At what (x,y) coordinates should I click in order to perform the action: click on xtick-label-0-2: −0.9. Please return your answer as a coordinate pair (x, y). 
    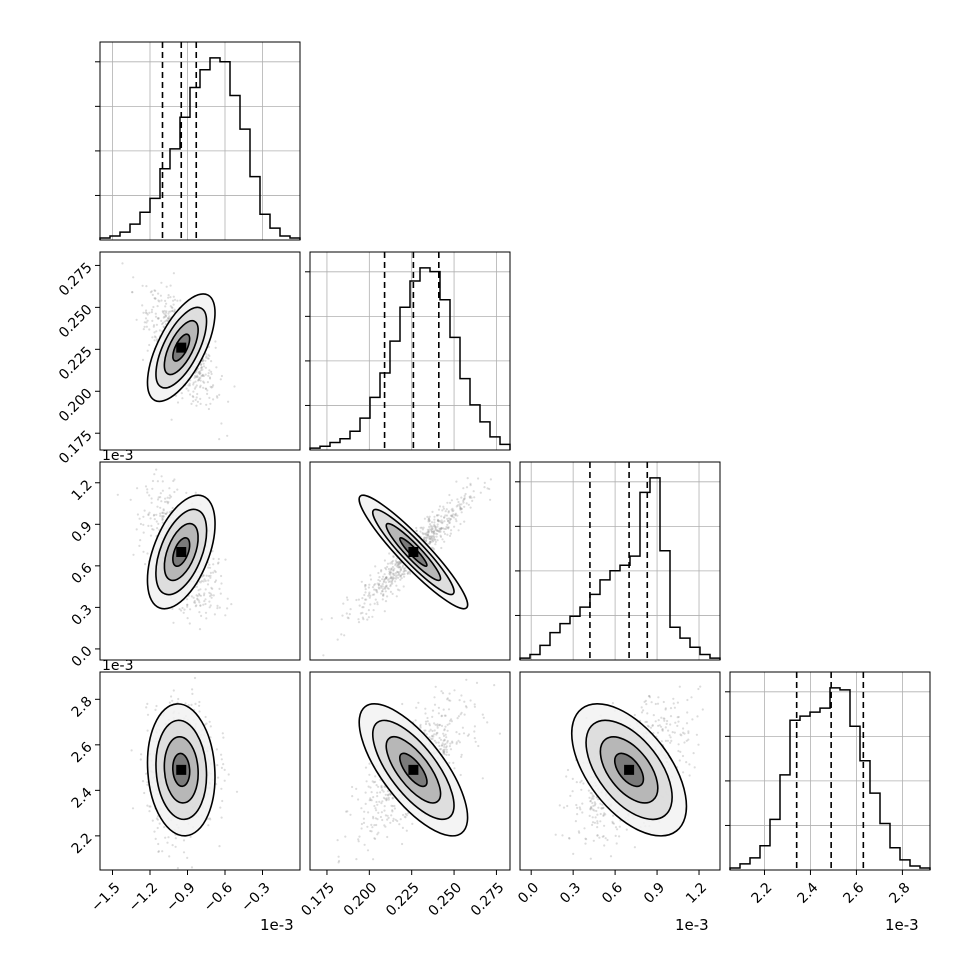
    Looking at the image, I should click on (180, 897).